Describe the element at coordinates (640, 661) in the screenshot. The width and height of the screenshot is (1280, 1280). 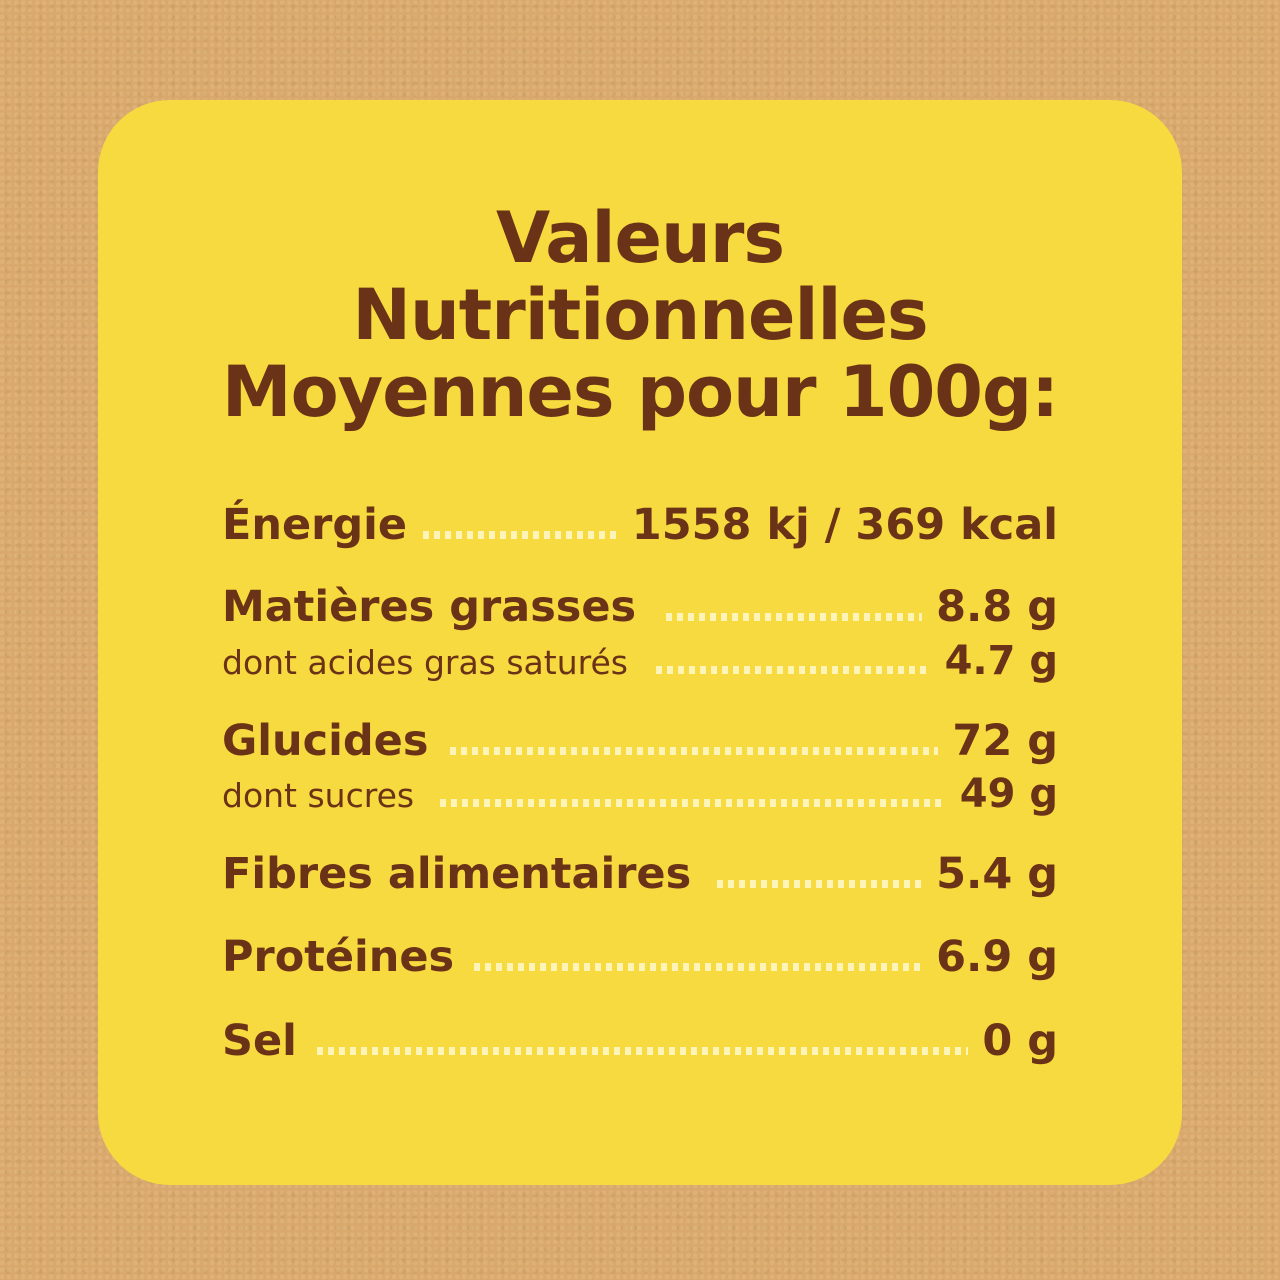
I see `nutrition-row-satures: dont acides gras saturés 4.7 g` at that location.